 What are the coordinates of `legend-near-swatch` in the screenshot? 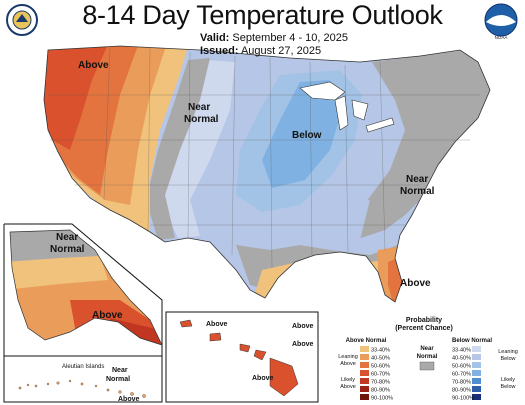 It's located at (427, 366).